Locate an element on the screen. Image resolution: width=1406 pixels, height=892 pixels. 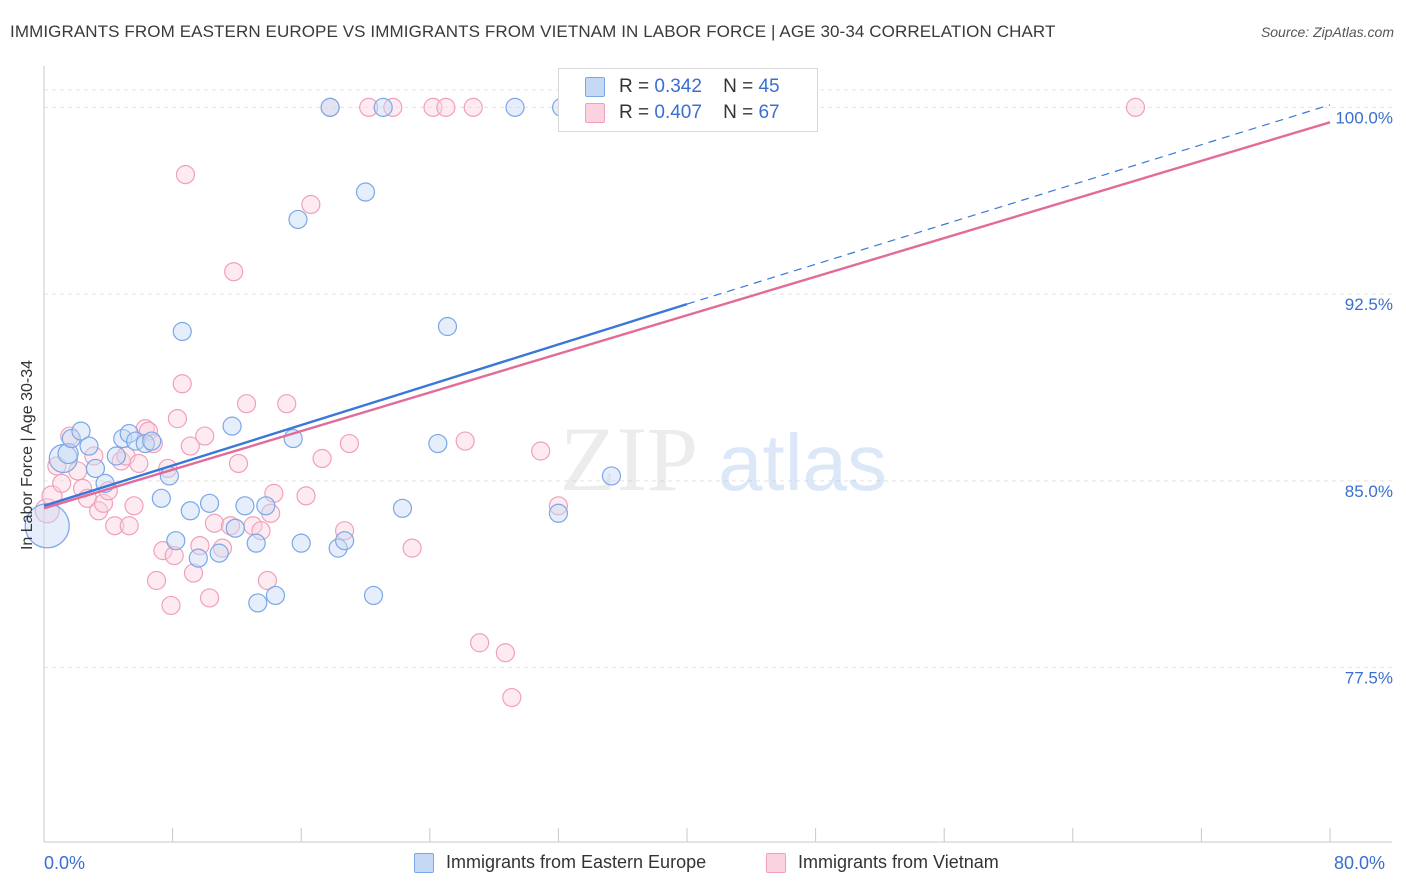
eastern-europe-trend-line is located at coordinates (365, 404).